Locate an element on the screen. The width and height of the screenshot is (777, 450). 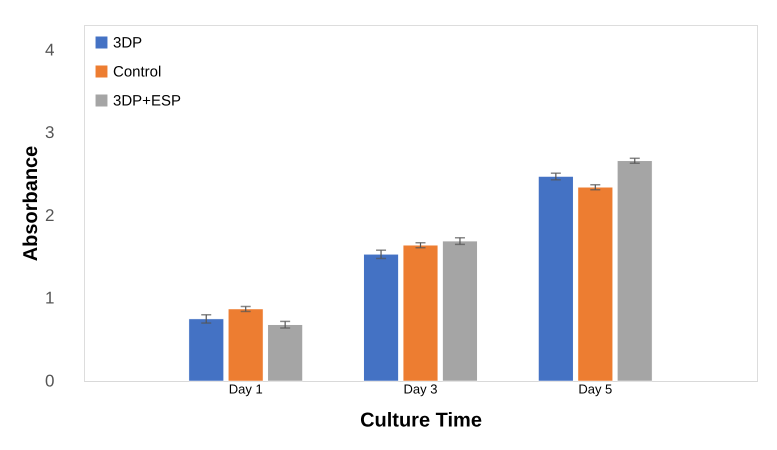
x-tick-label: Day 1 is located at coordinates (245, 389).